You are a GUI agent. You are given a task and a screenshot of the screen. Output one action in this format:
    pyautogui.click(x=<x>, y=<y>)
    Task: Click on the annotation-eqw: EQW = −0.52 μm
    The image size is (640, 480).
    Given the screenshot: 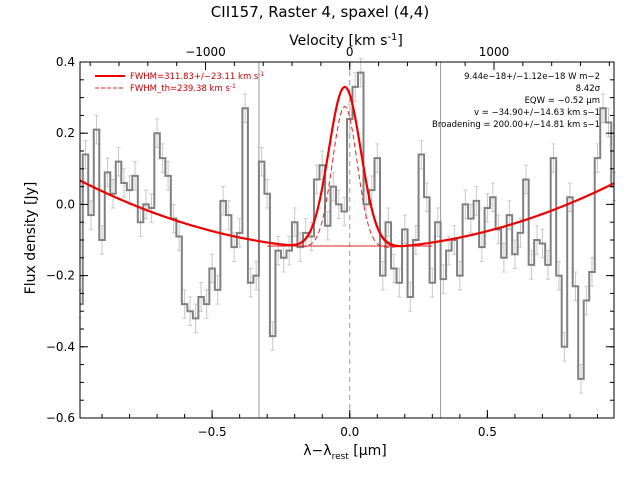 What is the action you would take?
    pyautogui.click(x=562, y=101)
    